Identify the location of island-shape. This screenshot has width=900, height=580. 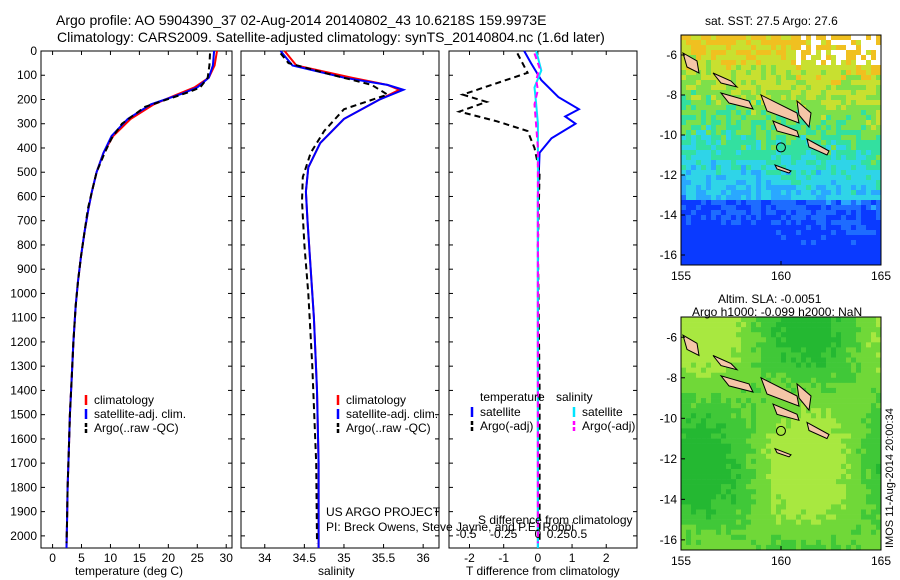
(780, 391).